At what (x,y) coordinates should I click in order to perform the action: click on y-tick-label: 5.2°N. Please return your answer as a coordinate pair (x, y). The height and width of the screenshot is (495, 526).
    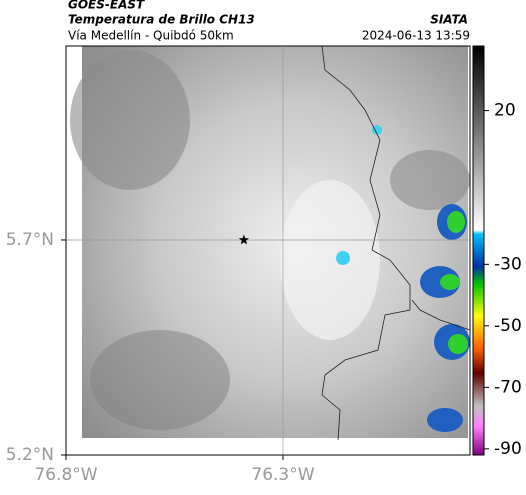
    Looking at the image, I should click on (30, 455).